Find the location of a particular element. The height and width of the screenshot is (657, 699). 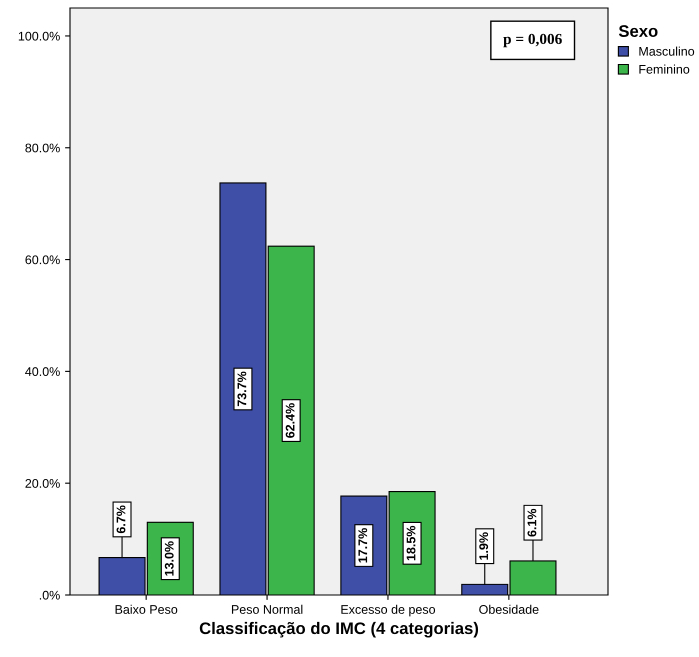

text: 6.7% is located at coordinates (121, 519).